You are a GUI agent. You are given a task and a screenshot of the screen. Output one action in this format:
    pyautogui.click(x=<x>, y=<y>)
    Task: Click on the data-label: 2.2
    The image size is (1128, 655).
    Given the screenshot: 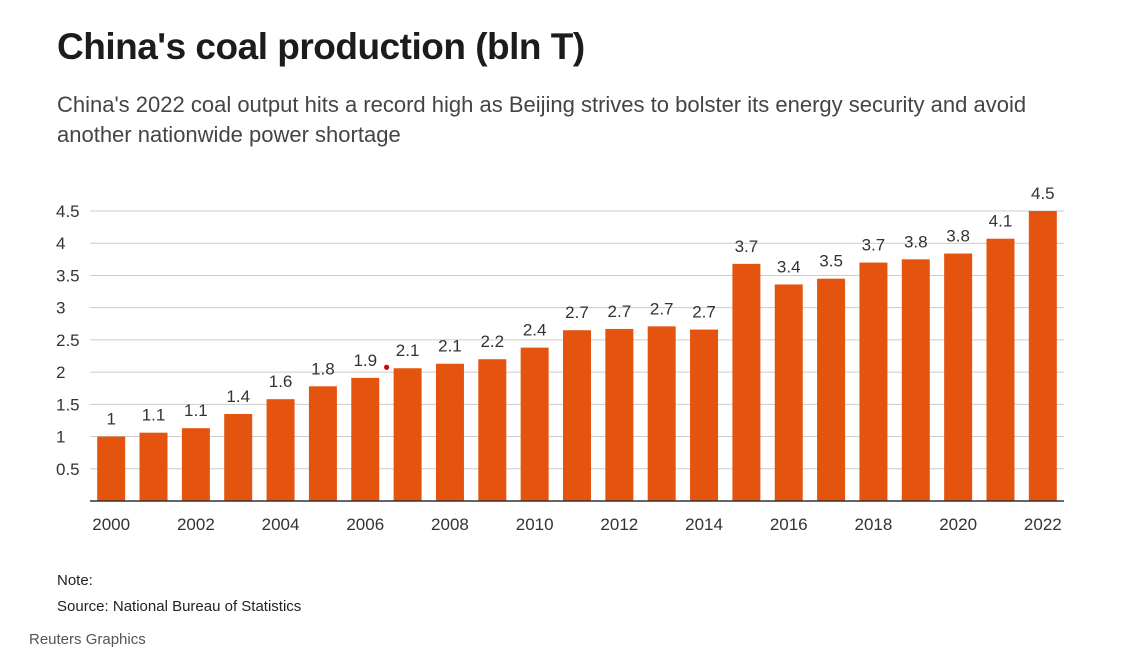 What is the action you would take?
    pyautogui.click(x=492, y=341)
    